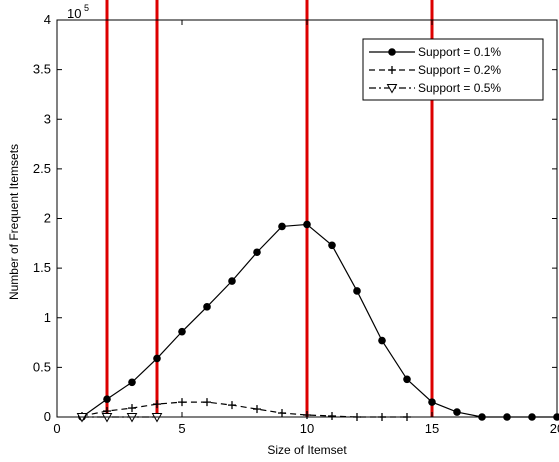 The image size is (559, 462). I want to click on y-axis-title: Number of Frequent Itemsets, so click(14, 222).